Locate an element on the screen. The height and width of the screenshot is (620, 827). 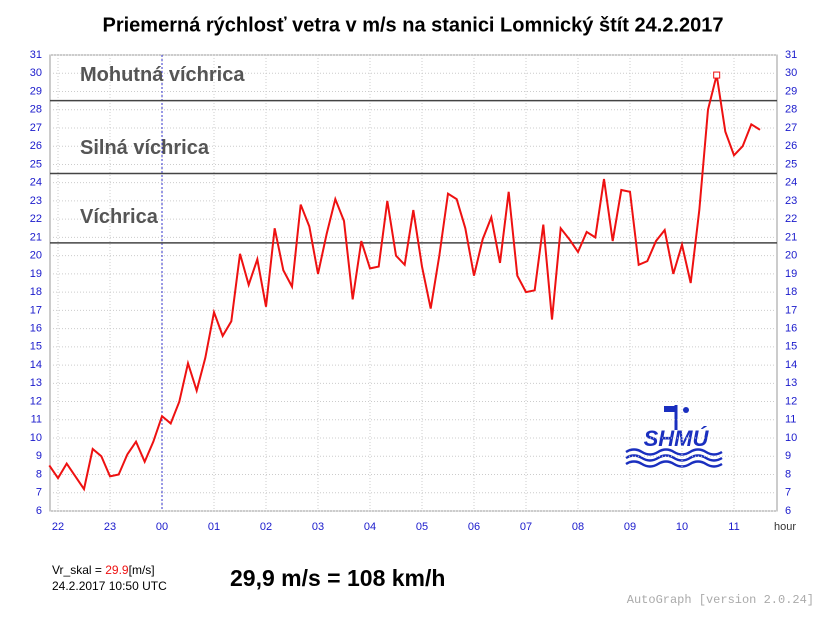
y-tick-label-right: 18 is located at coordinates (791, 292).